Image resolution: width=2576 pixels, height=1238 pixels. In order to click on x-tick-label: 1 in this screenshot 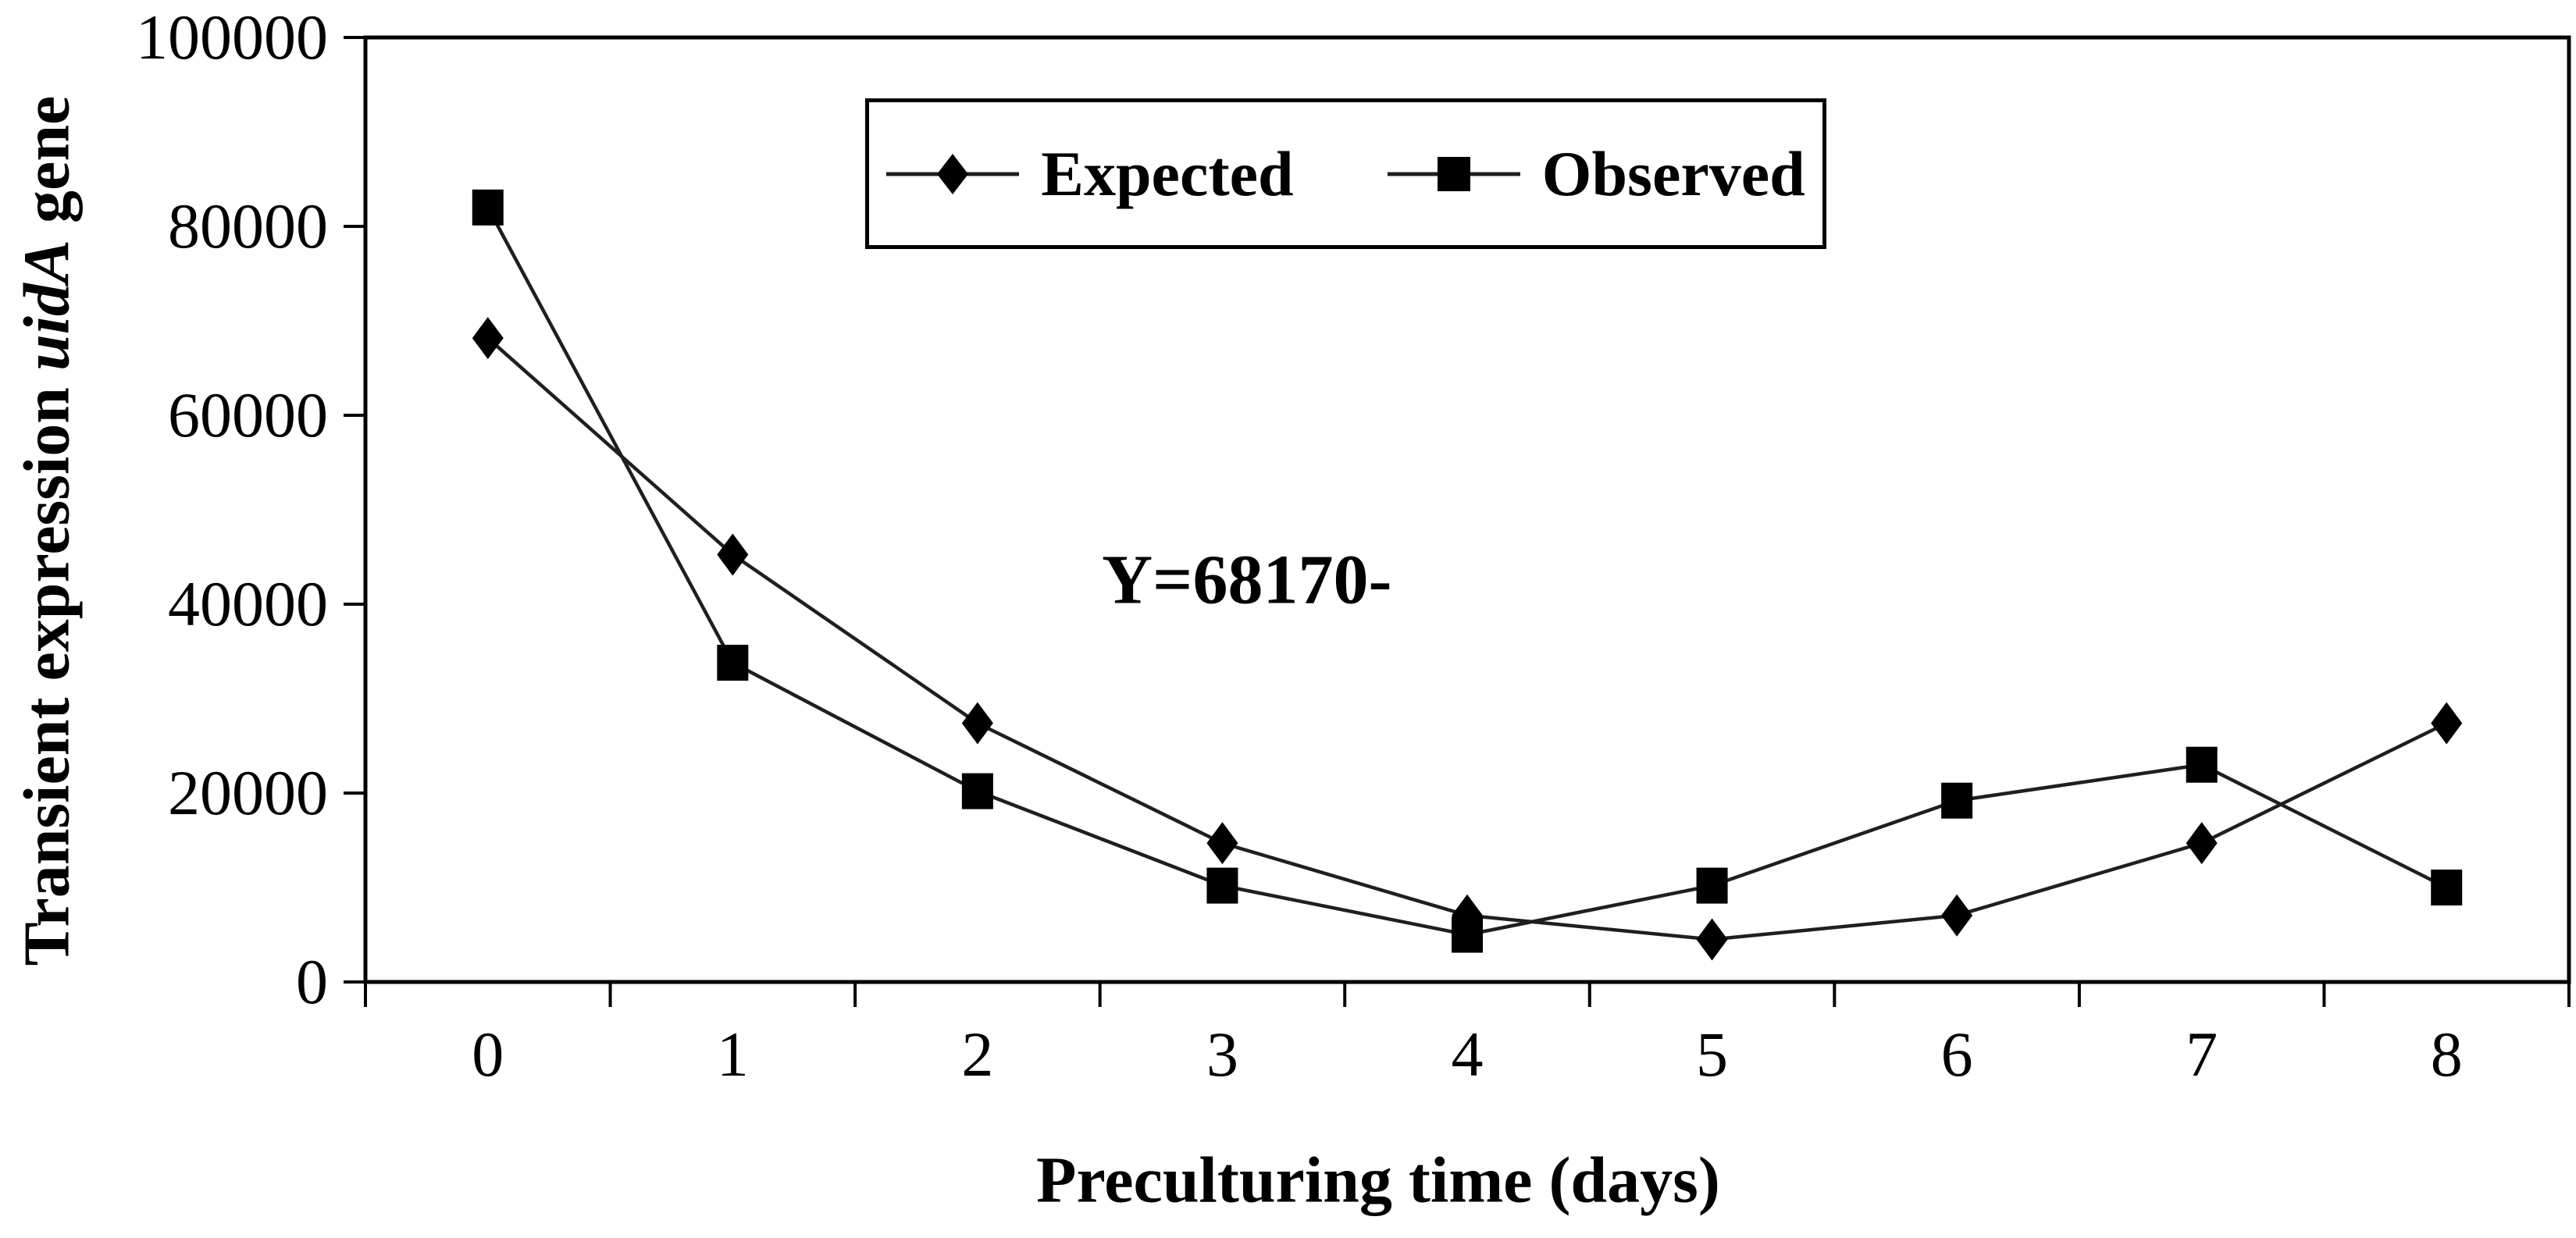, I will do `click(733, 1054)`.